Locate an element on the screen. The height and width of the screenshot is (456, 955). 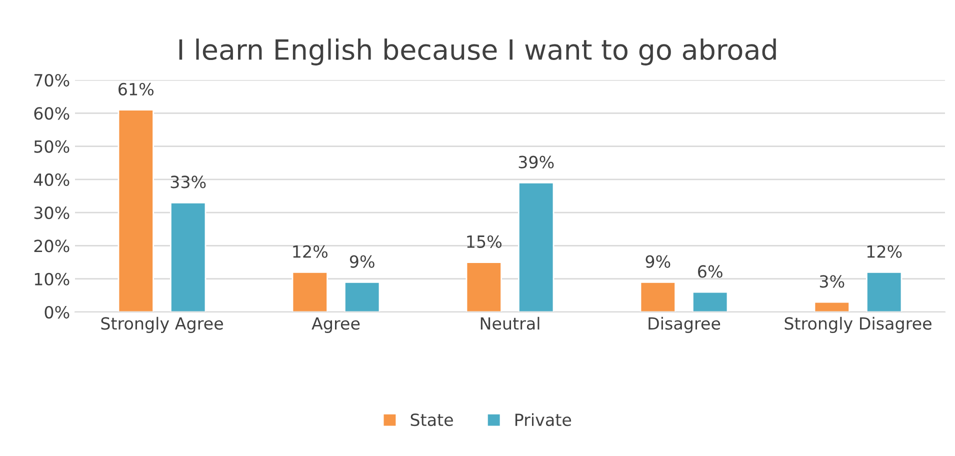
data-label: 3% is located at coordinates (832, 281).